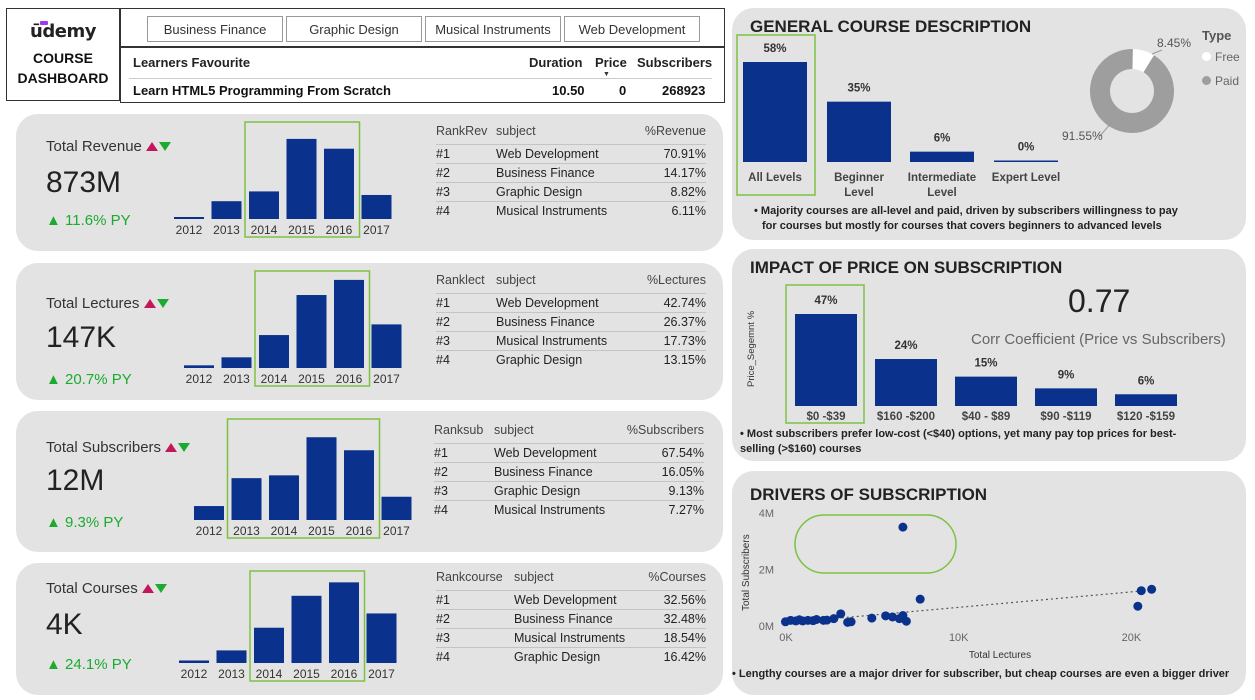 This screenshot has width=1255, height=700. I want to click on percent-col-header: %Courses, so click(677, 577).